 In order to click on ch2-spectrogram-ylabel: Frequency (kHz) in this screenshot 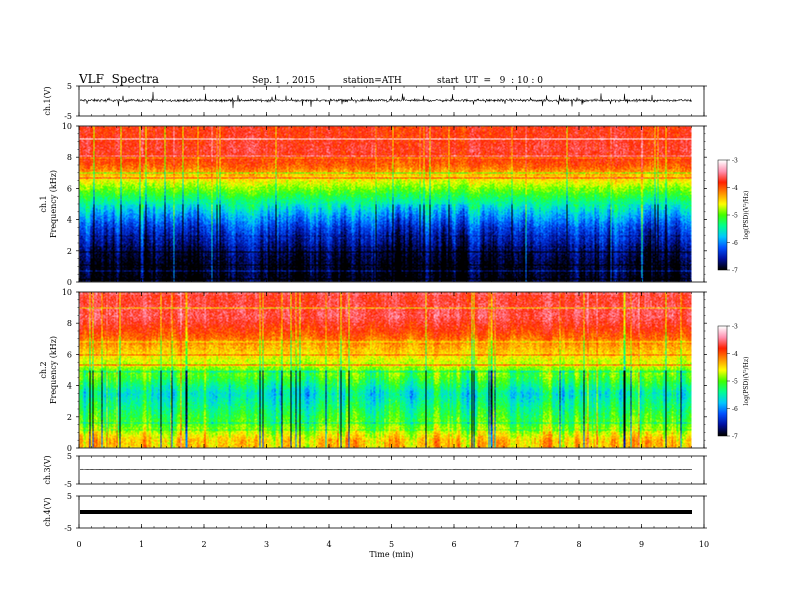, I will do `click(53, 370)`.